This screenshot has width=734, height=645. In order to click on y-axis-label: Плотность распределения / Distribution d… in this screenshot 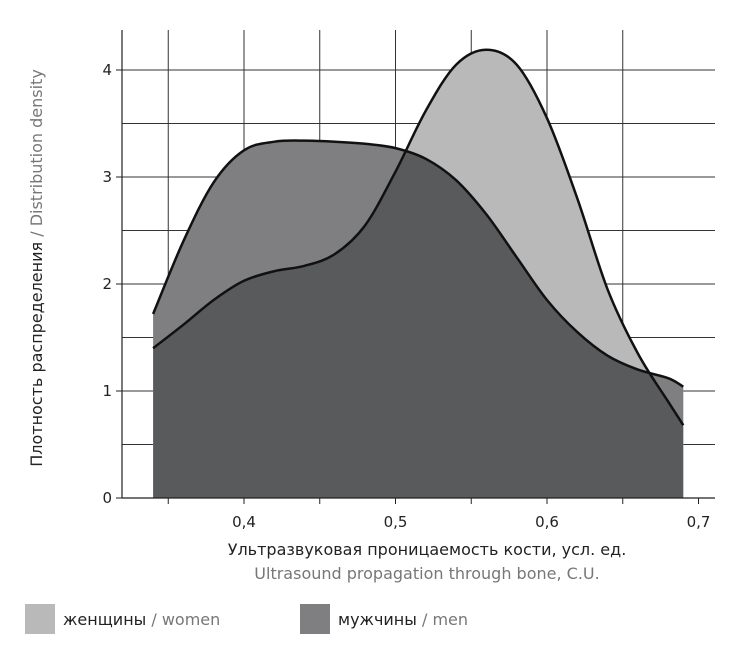, I will do `click(36, 268)`.